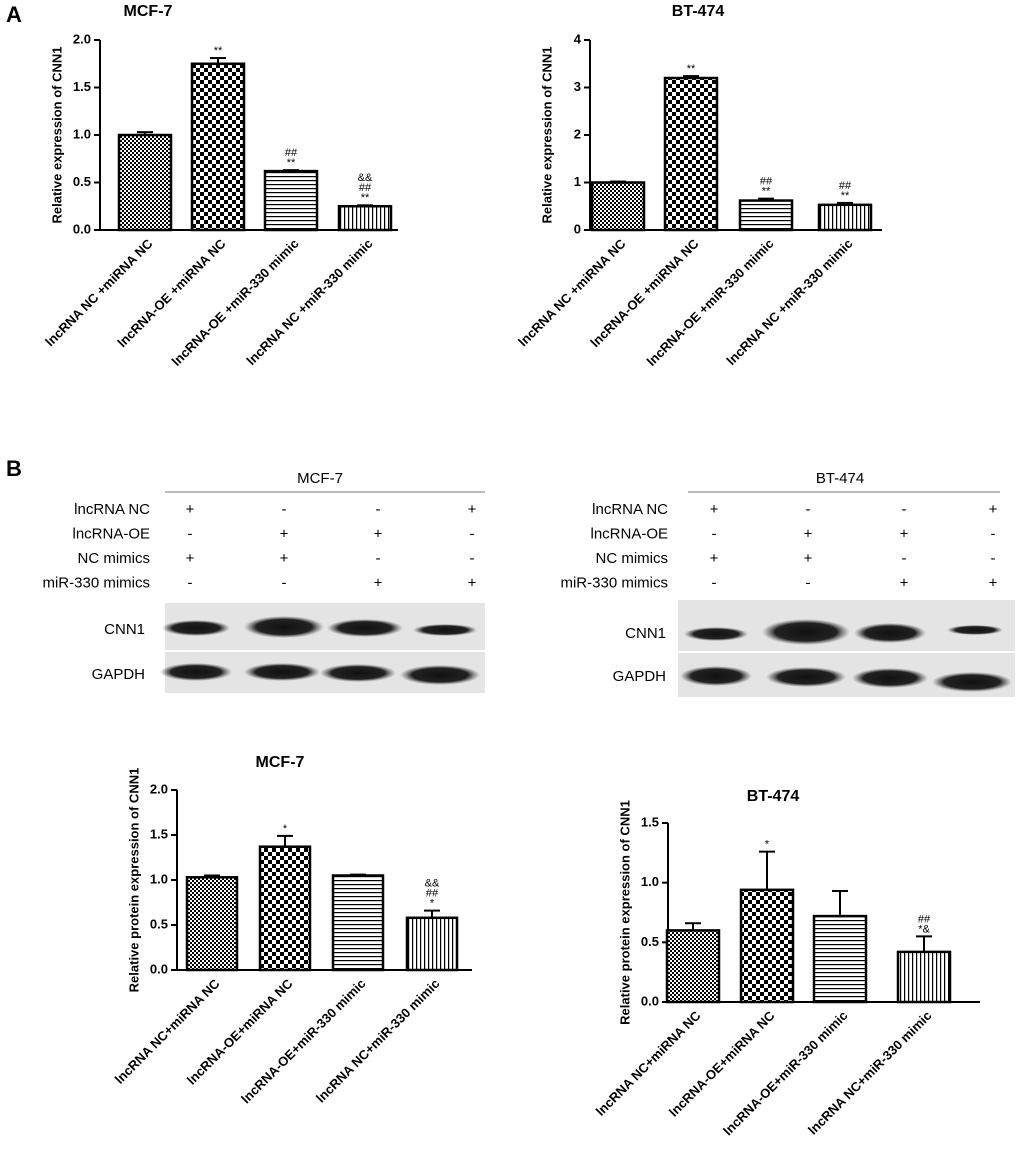 The image size is (1020, 1151). I want to click on y-tick-label: 0, so click(577, 228).